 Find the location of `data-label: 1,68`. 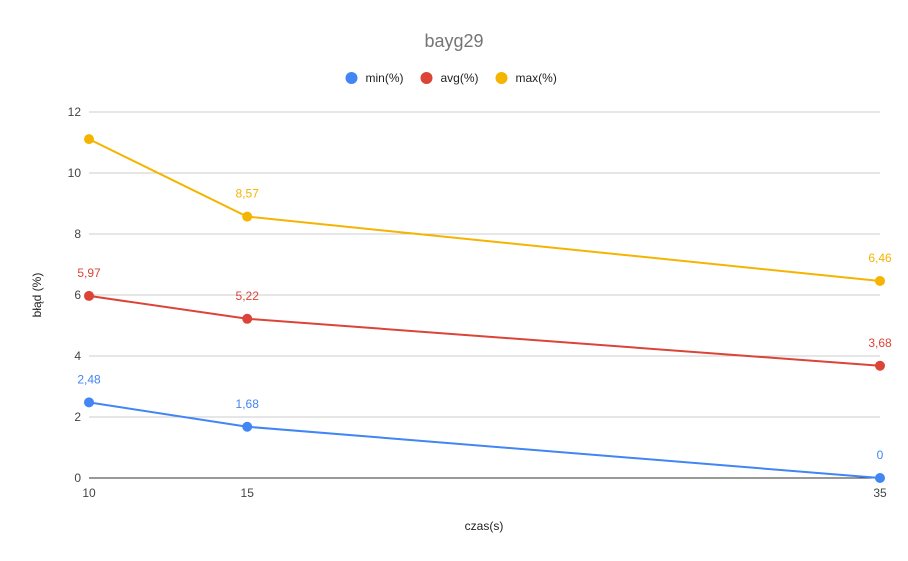

data-label: 1,68 is located at coordinates (248, 404).